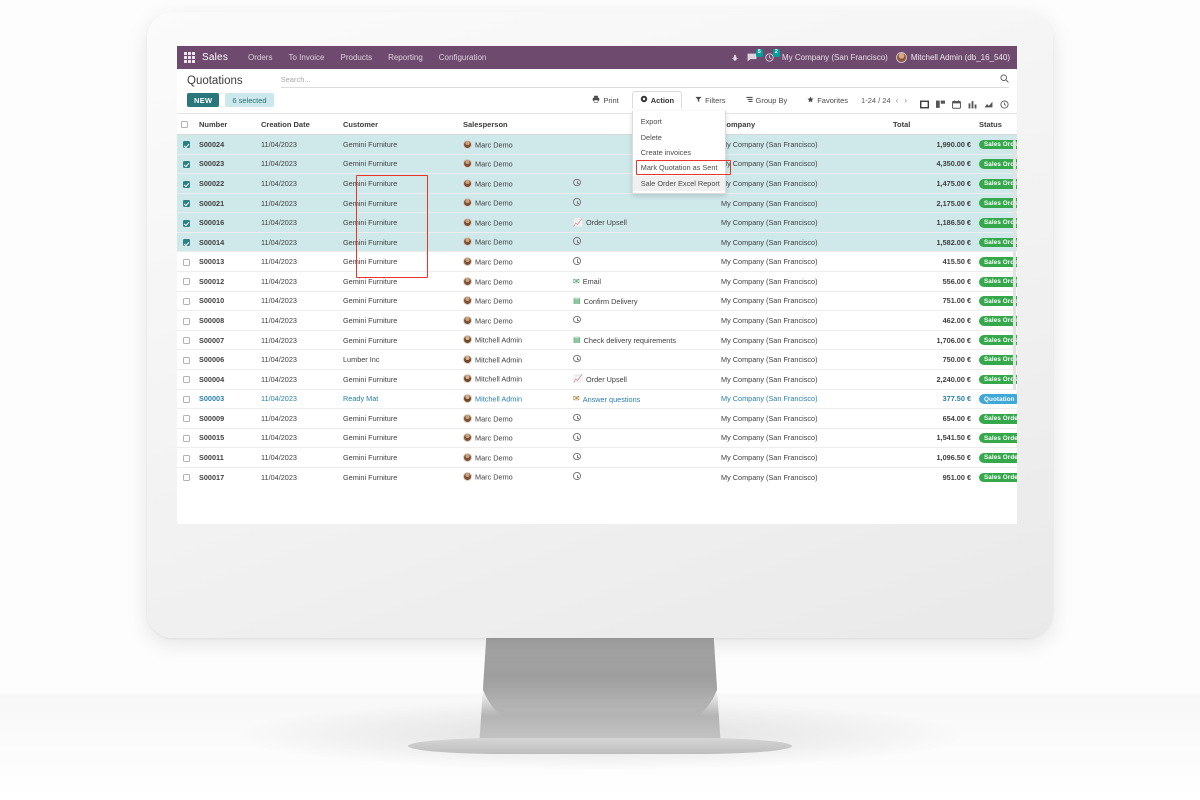 This screenshot has height=800, width=1200. Describe the element at coordinates (356, 57) in the screenshot. I see `nav-item-products: Products` at that location.